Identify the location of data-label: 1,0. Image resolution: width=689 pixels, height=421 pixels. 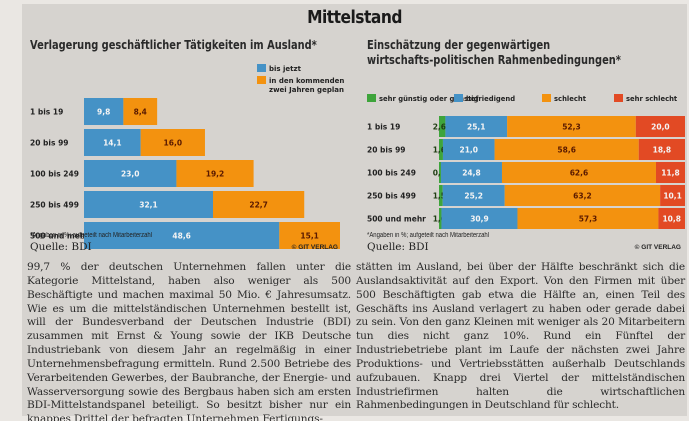
(439, 219).